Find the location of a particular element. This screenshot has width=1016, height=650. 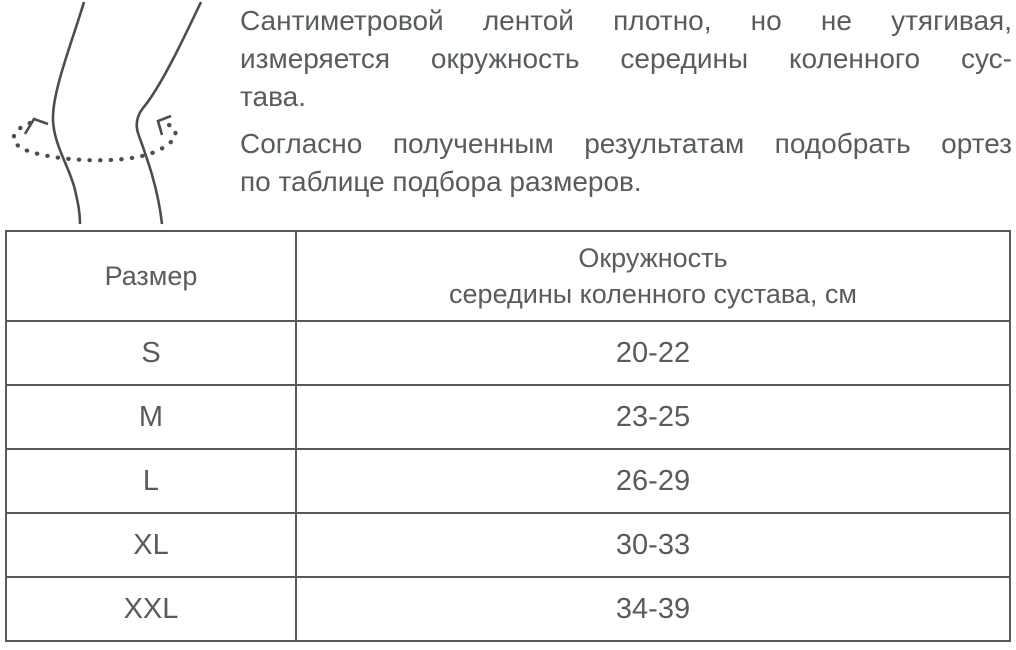

range-cell: 26-29 is located at coordinates (653, 481).